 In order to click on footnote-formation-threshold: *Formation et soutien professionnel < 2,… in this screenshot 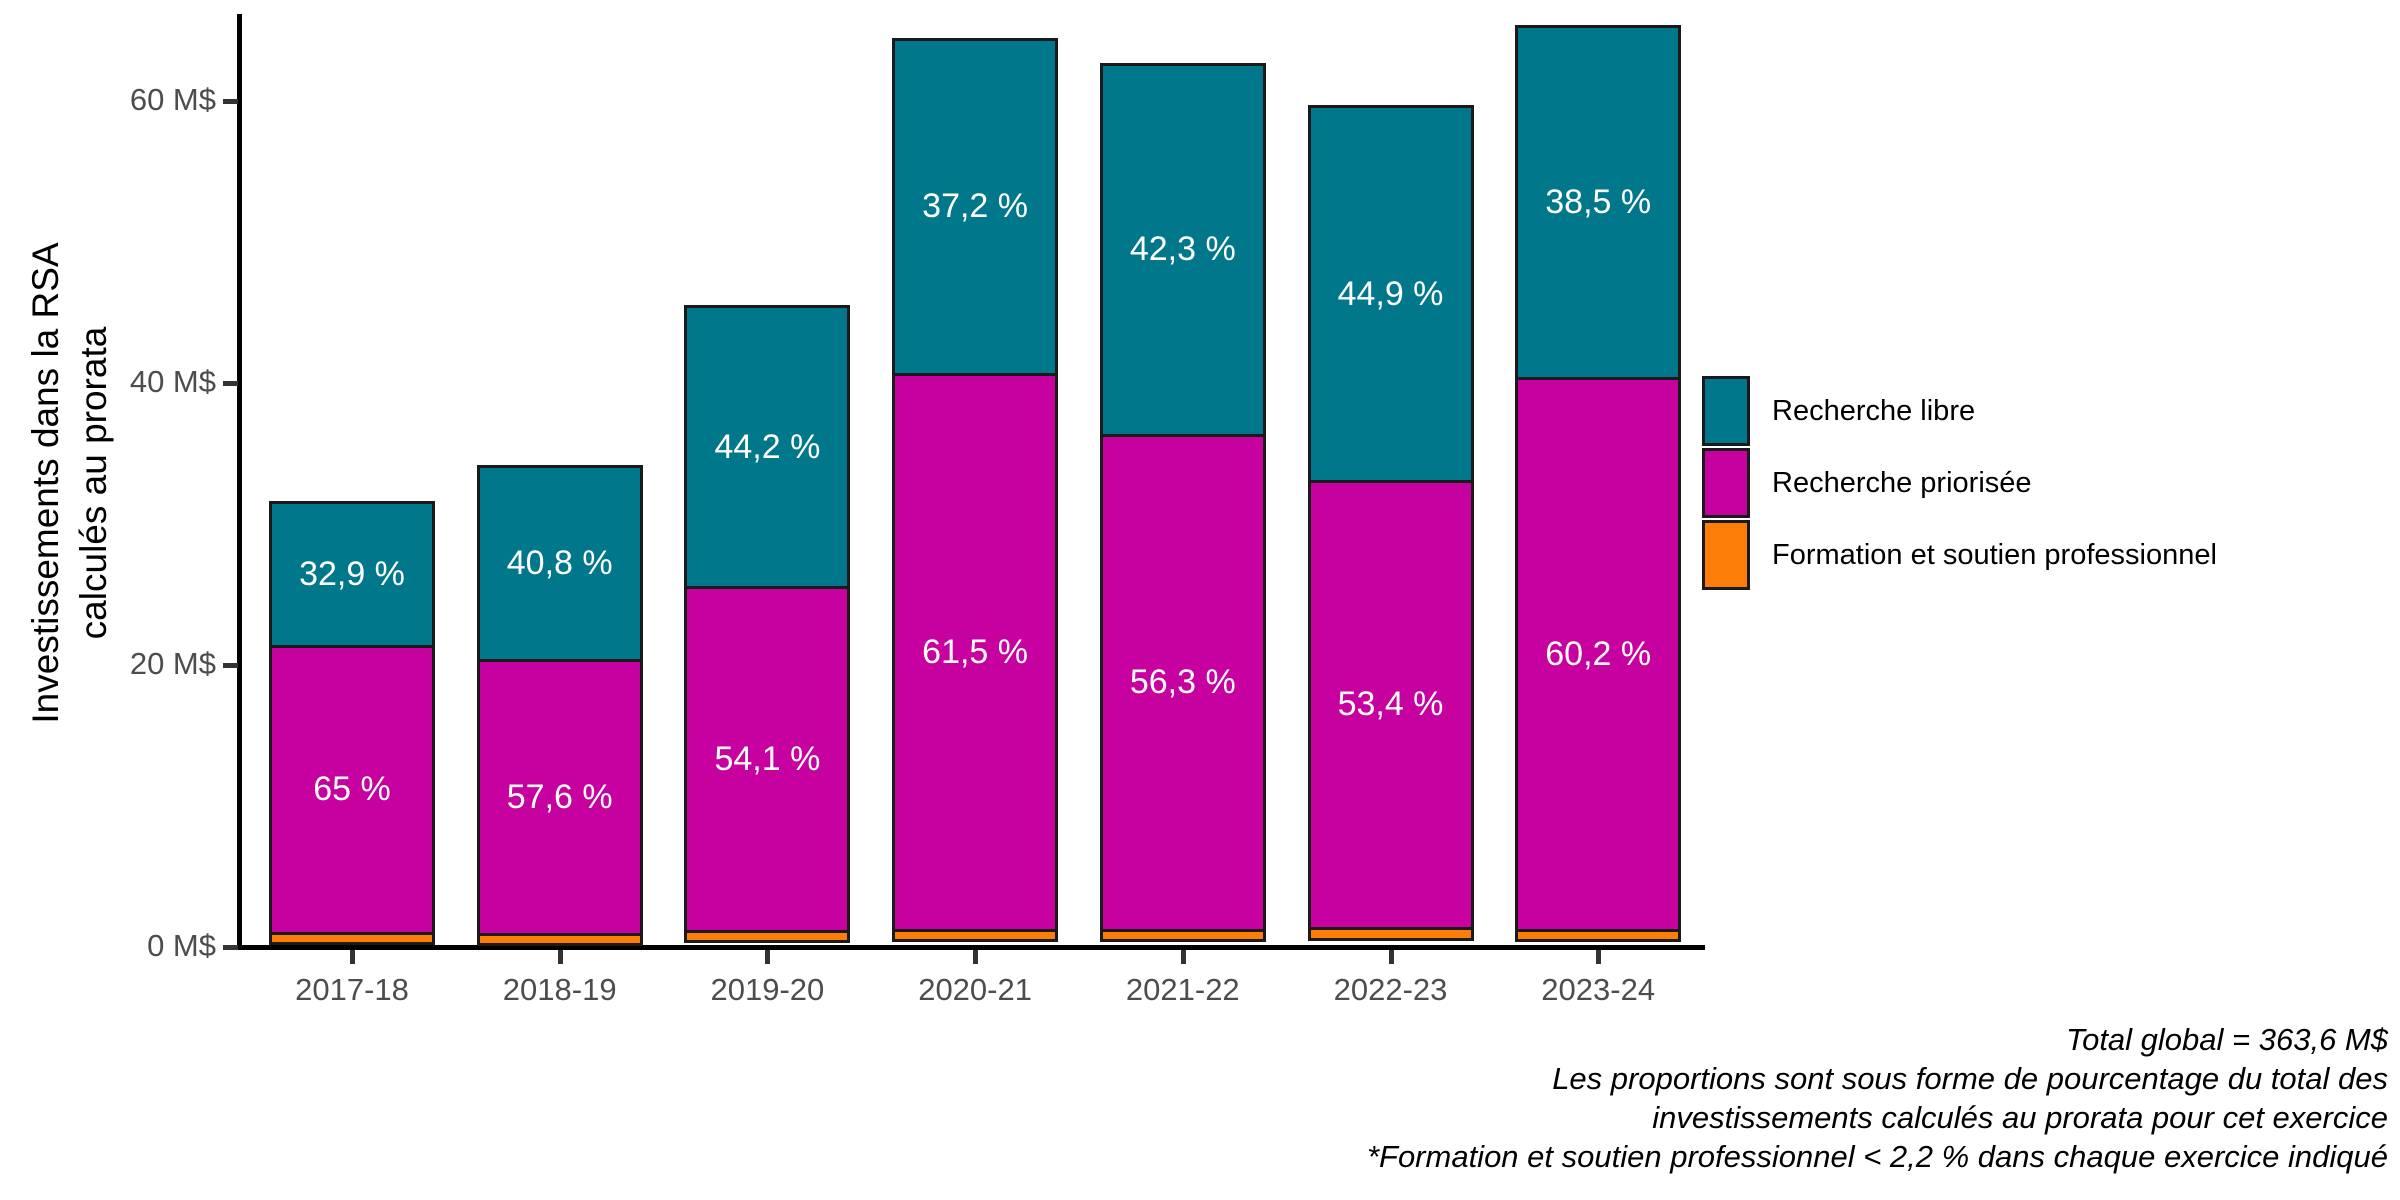, I will do `click(1877, 1156)`.